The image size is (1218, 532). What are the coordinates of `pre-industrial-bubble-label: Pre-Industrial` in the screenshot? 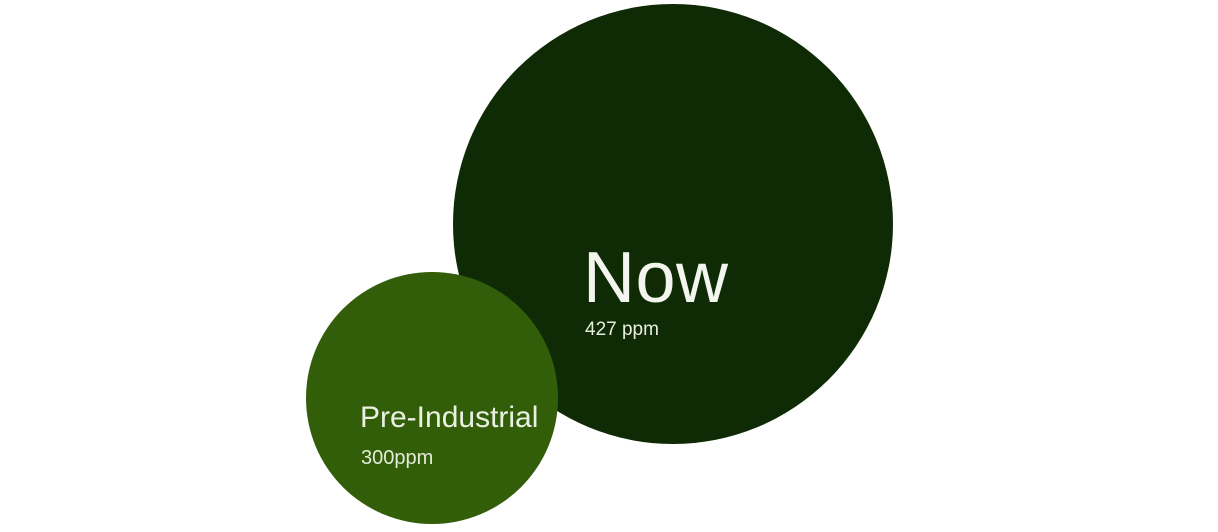 It's located at (449, 417).